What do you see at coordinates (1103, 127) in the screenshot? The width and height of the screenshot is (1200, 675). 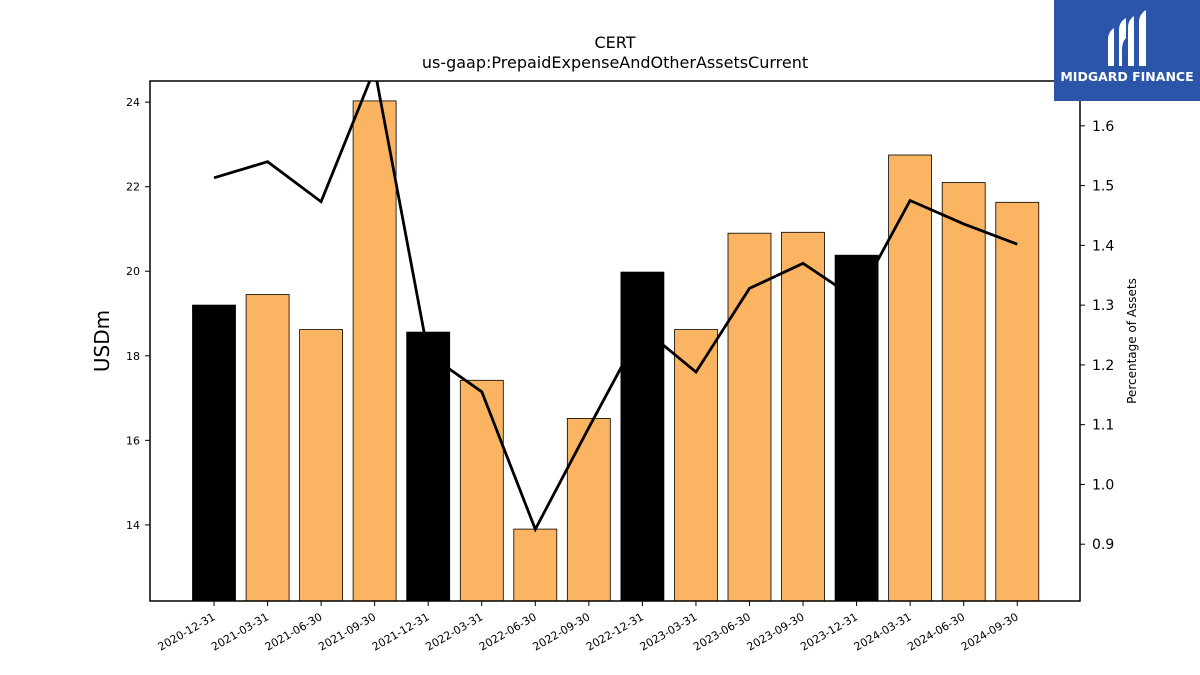 I see `y2-tick-label: 1.6` at bounding box center [1103, 127].